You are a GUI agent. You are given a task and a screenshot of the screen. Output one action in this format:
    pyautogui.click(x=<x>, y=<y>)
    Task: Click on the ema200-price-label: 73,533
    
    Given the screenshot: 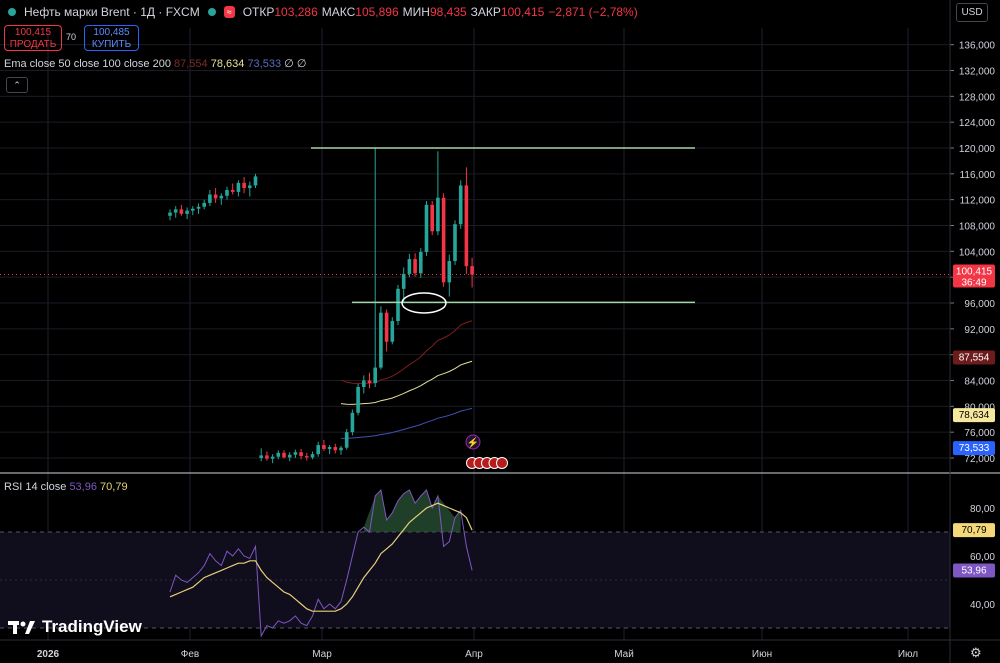 What is the action you would take?
    pyautogui.click(x=974, y=448)
    